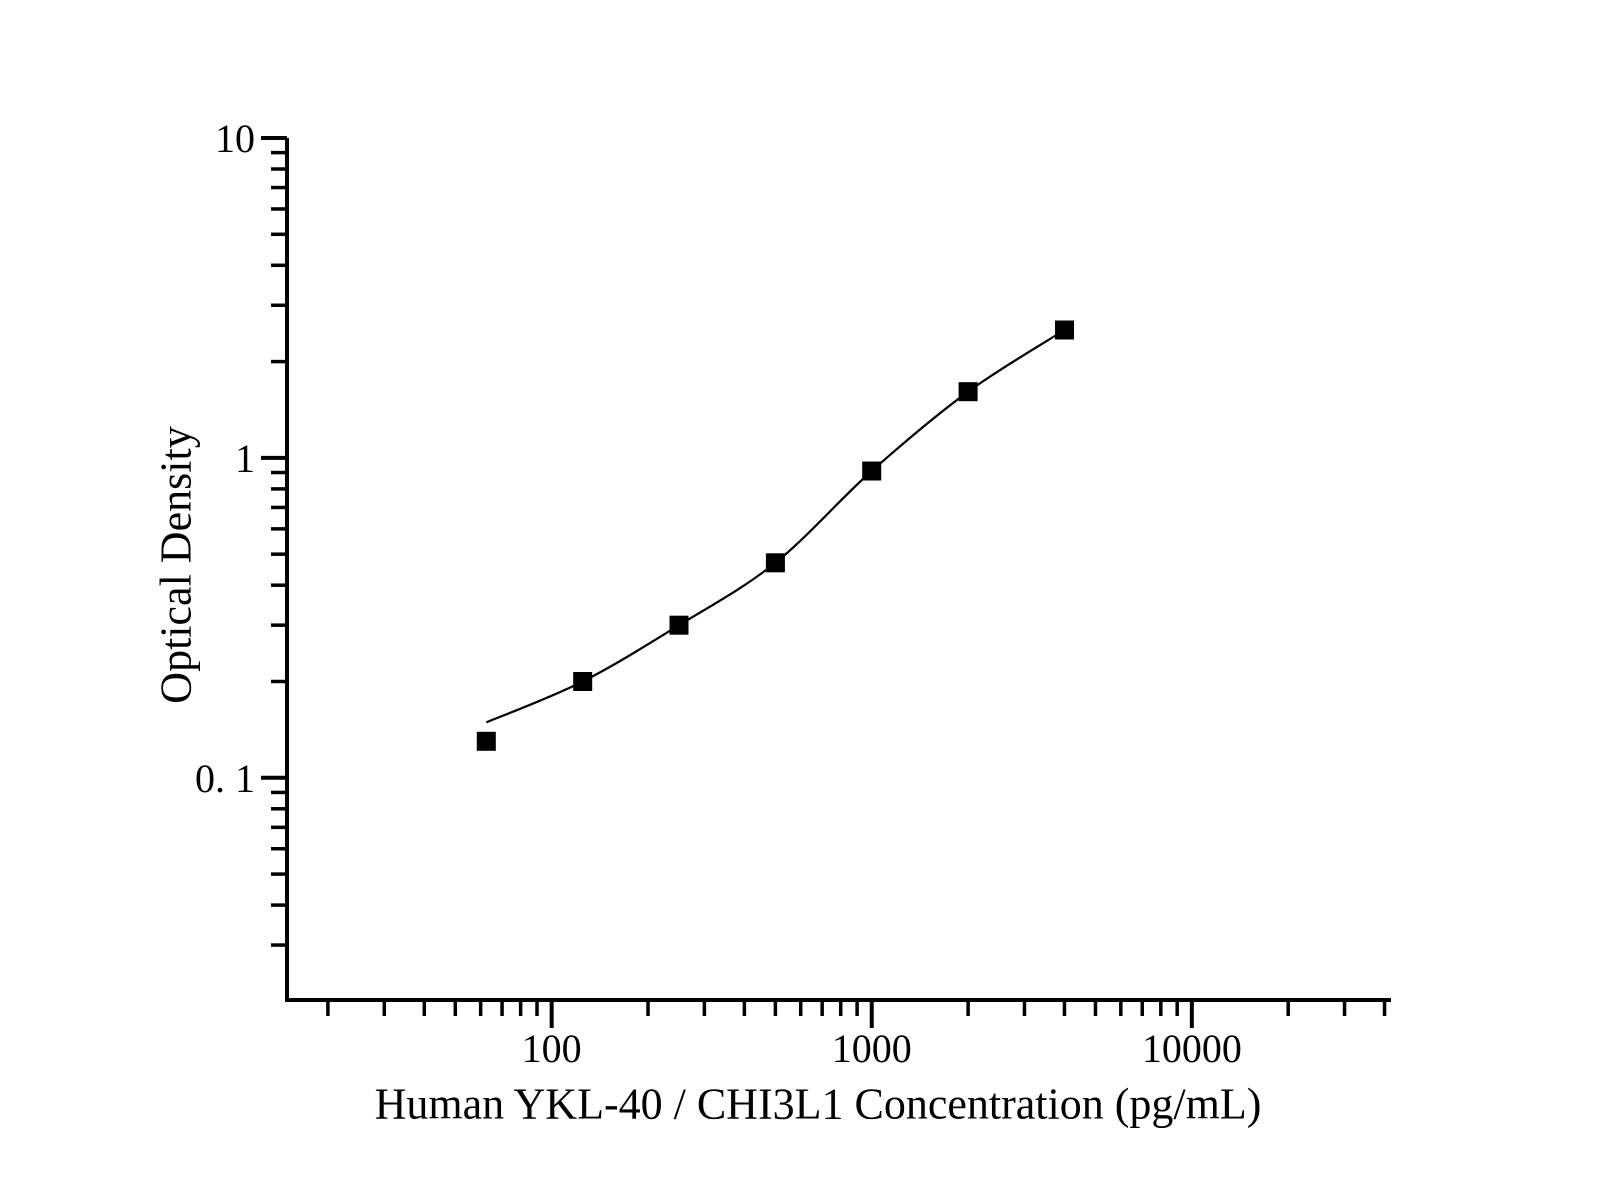 The image size is (1600, 1200). I want to click on x-tick-label: 100, so click(552, 1048).